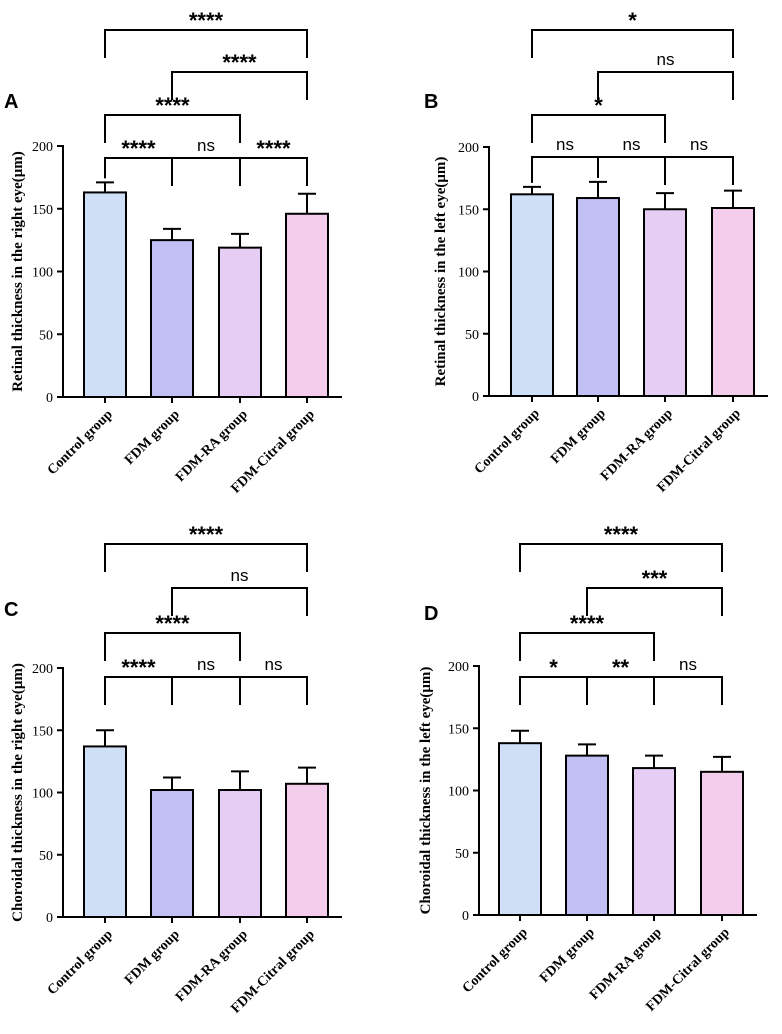 This screenshot has height=1034, width=782. I want to click on y-axis-label: Retinal thickness in the left eye(μm), so click(441, 272).